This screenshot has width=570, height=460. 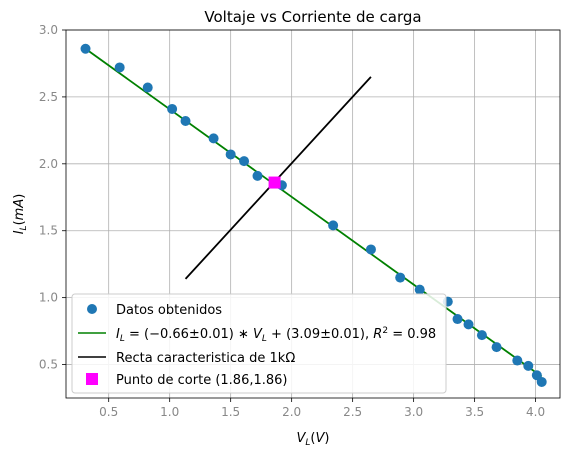 I want to click on chart-title: Voltaje vs Corriente de carga, so click(x=312, y=17).